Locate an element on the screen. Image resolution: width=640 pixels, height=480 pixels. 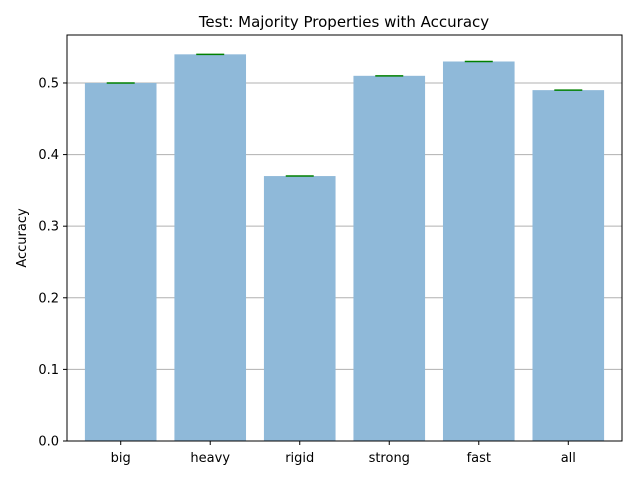
x-tick-label-heavy: heavy is located at coordinates (210, 458).